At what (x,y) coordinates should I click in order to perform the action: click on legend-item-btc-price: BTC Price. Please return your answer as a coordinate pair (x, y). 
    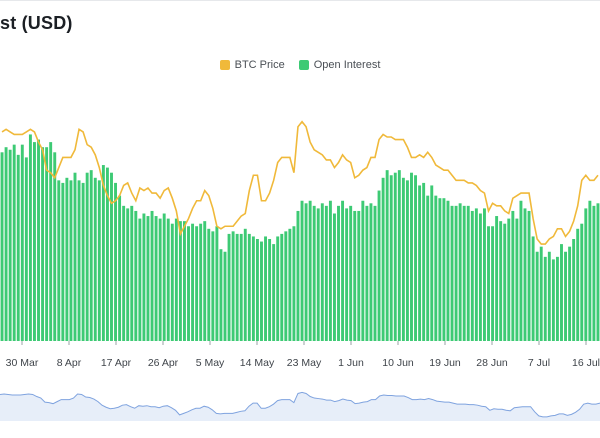
    Looking at the image, I should click on (252, 65).